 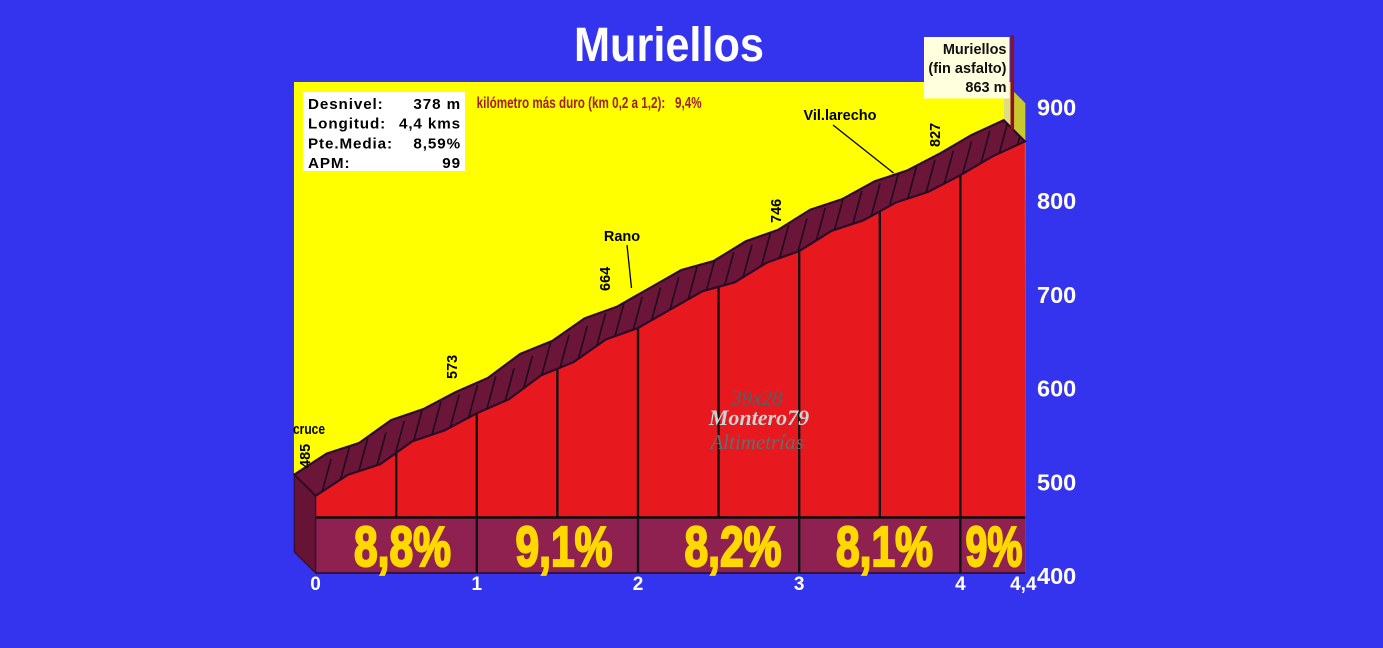 What do you see at coordinates (960, 584) in the screenshot?
I see `svg-text: 4` at bounding box center [960, 584].